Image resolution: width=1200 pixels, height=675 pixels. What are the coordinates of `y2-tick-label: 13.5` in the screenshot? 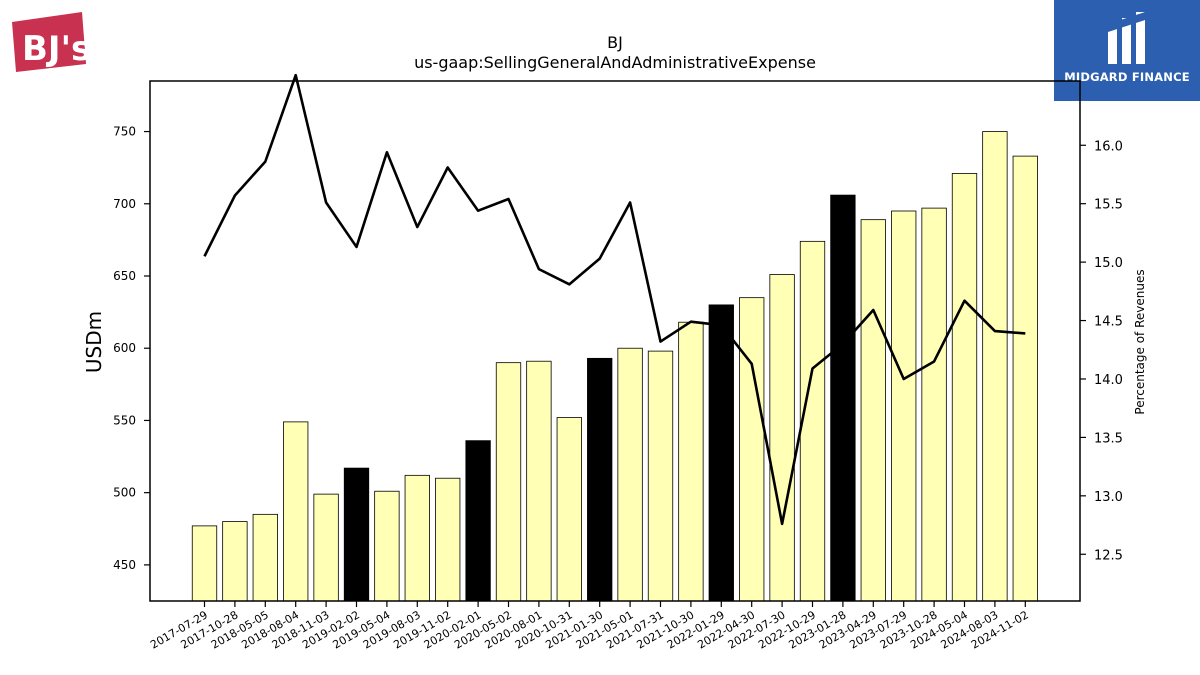 It's located at (1108, 438).